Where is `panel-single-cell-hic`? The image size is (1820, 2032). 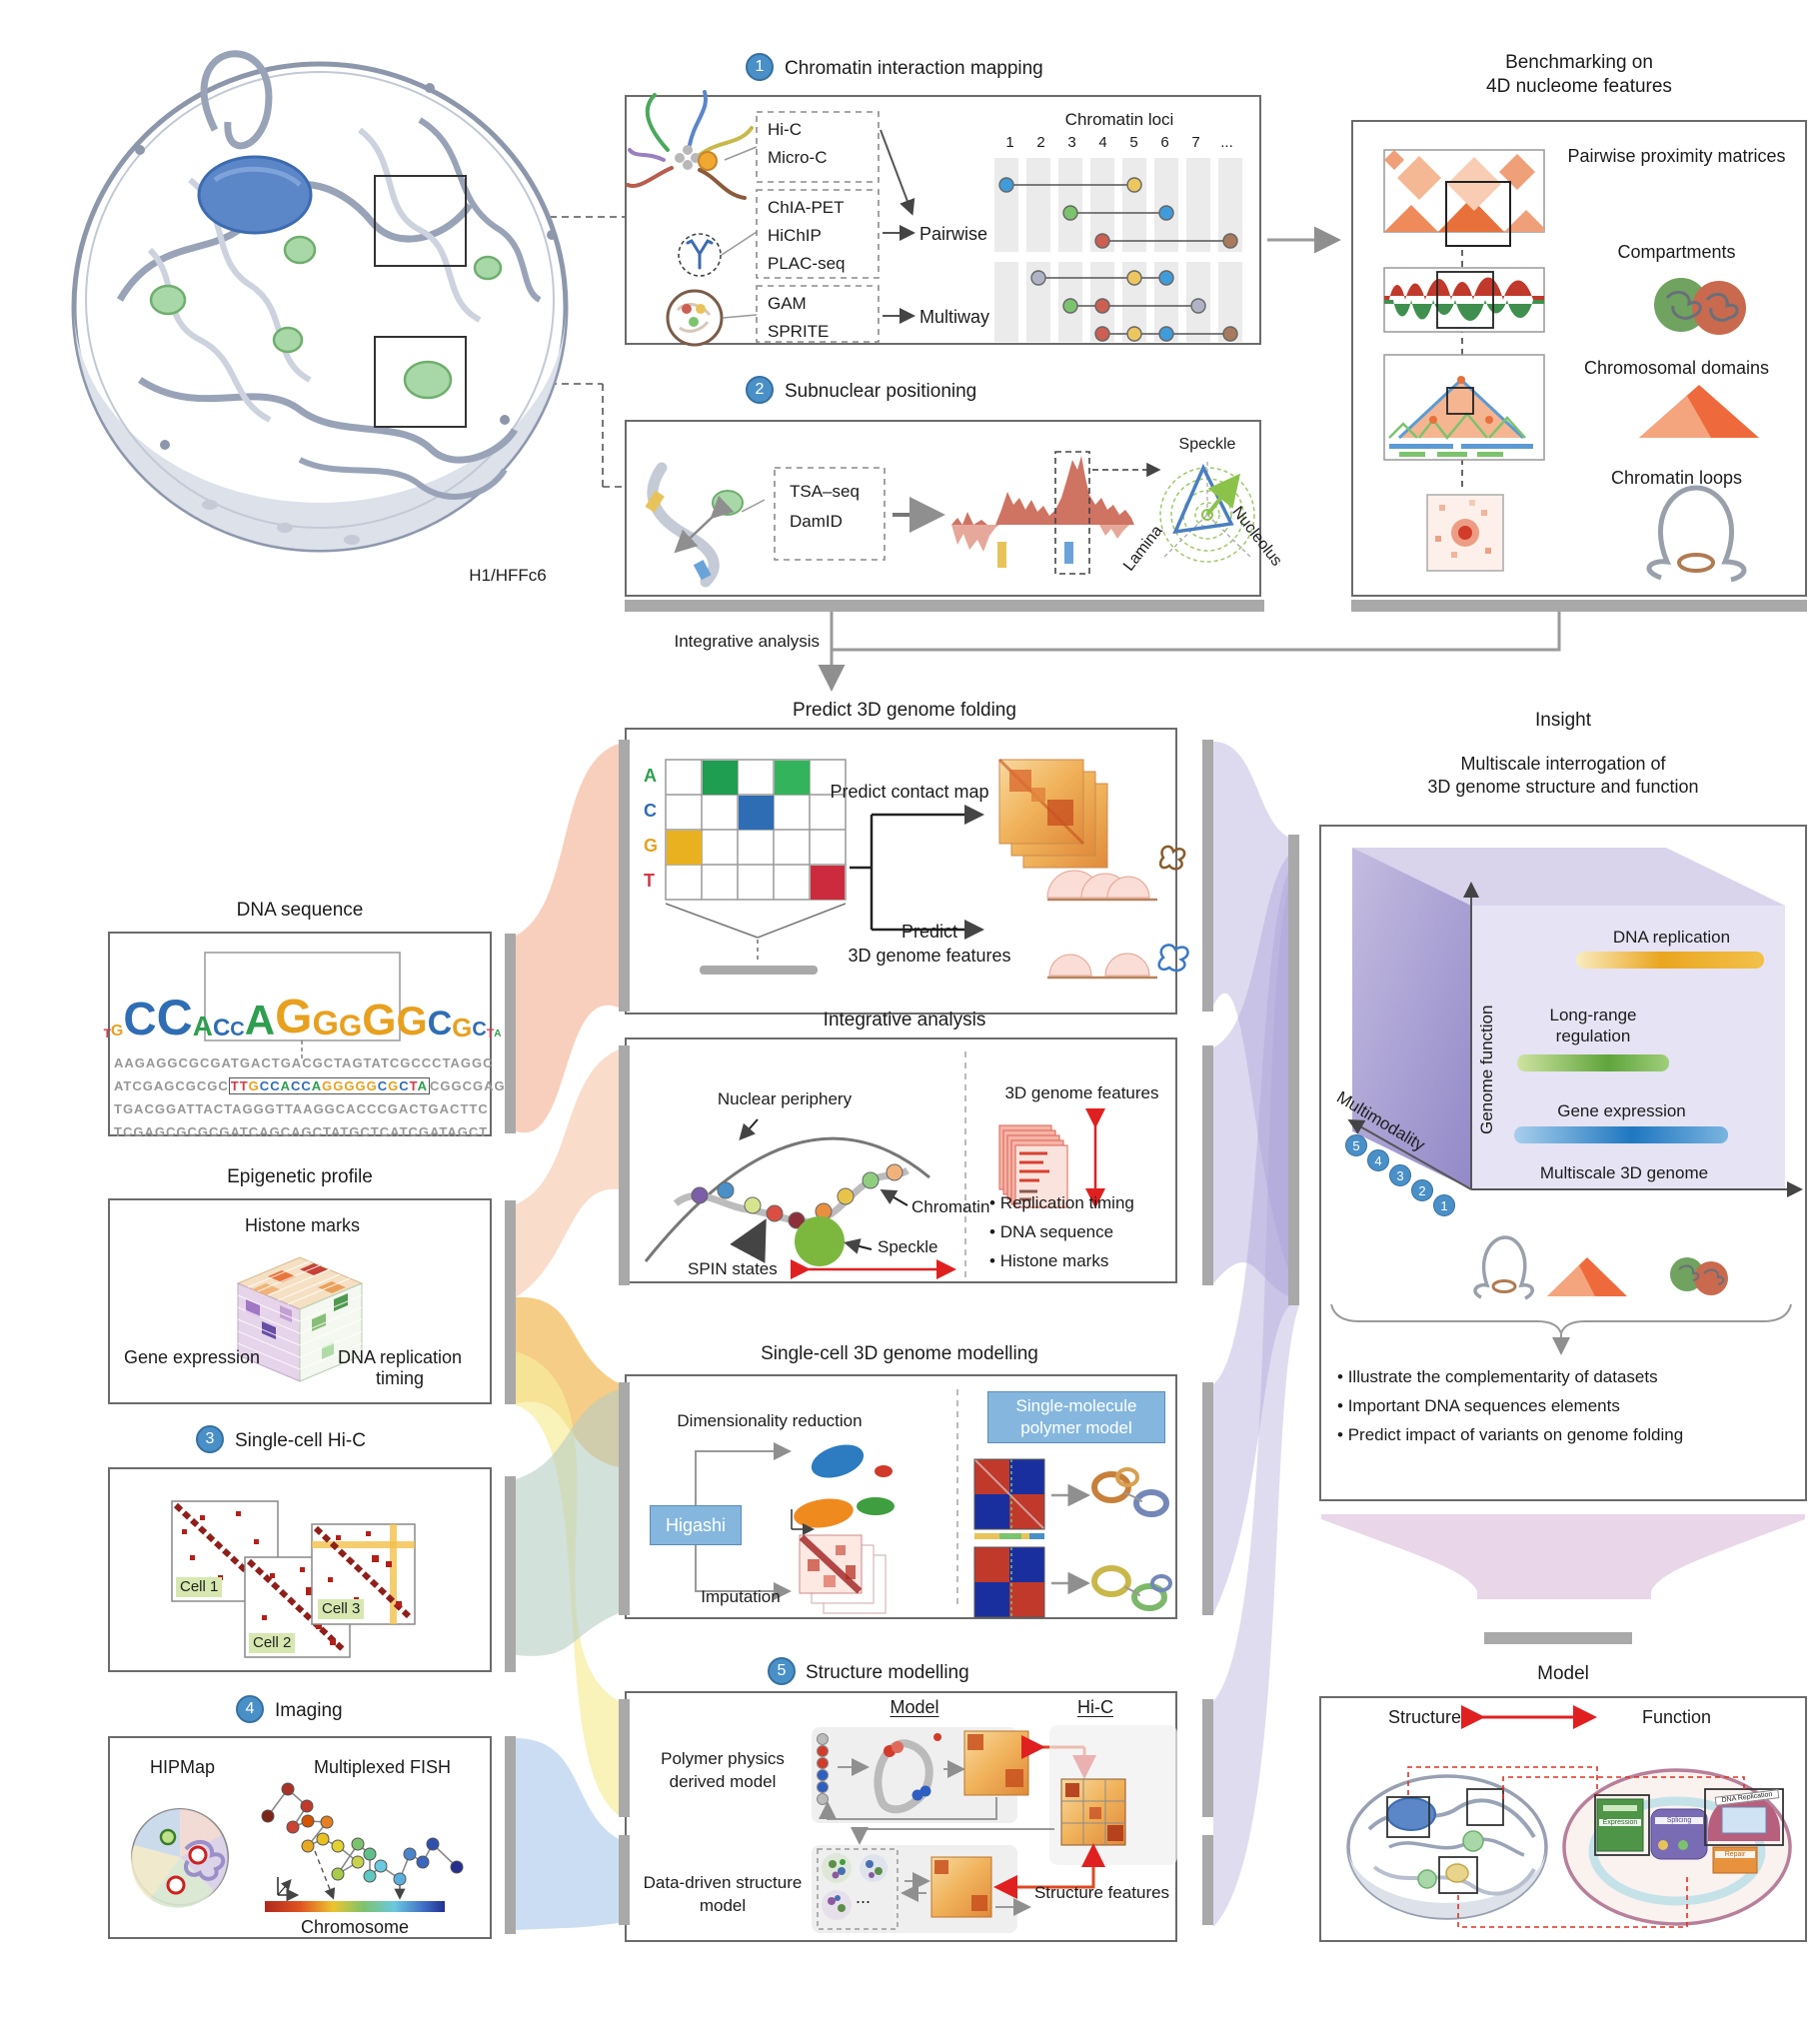 panel-single-cell-hic is located at coordinates (300, 1570).